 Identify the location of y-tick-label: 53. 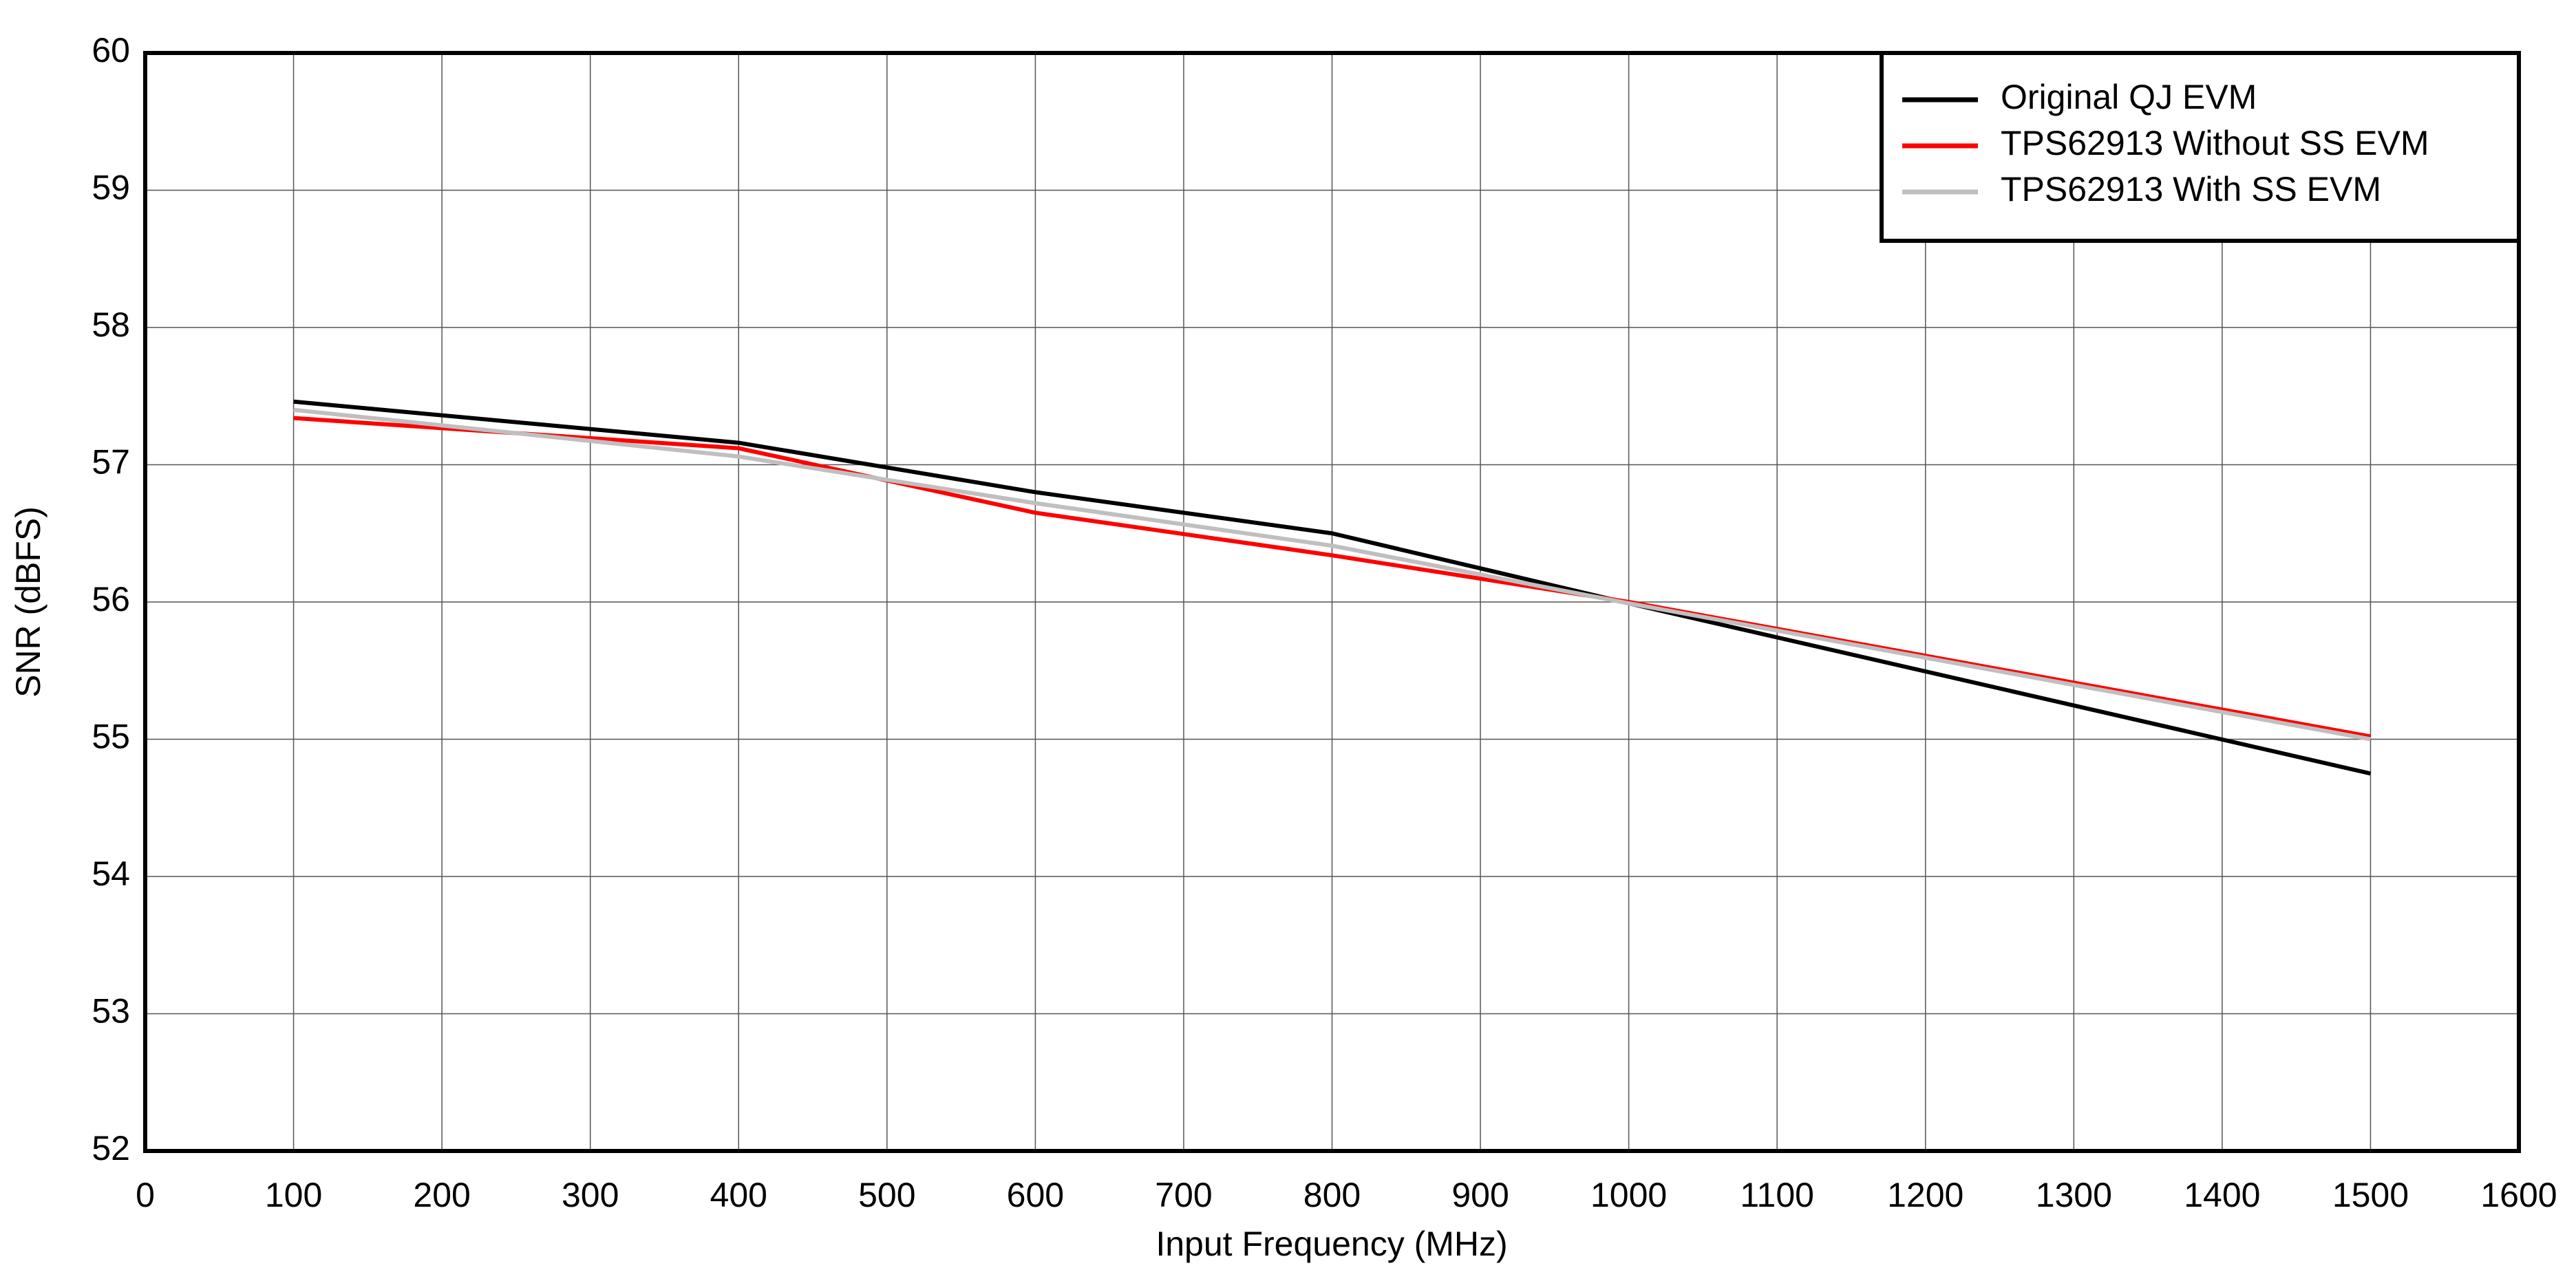
(111, 1011).